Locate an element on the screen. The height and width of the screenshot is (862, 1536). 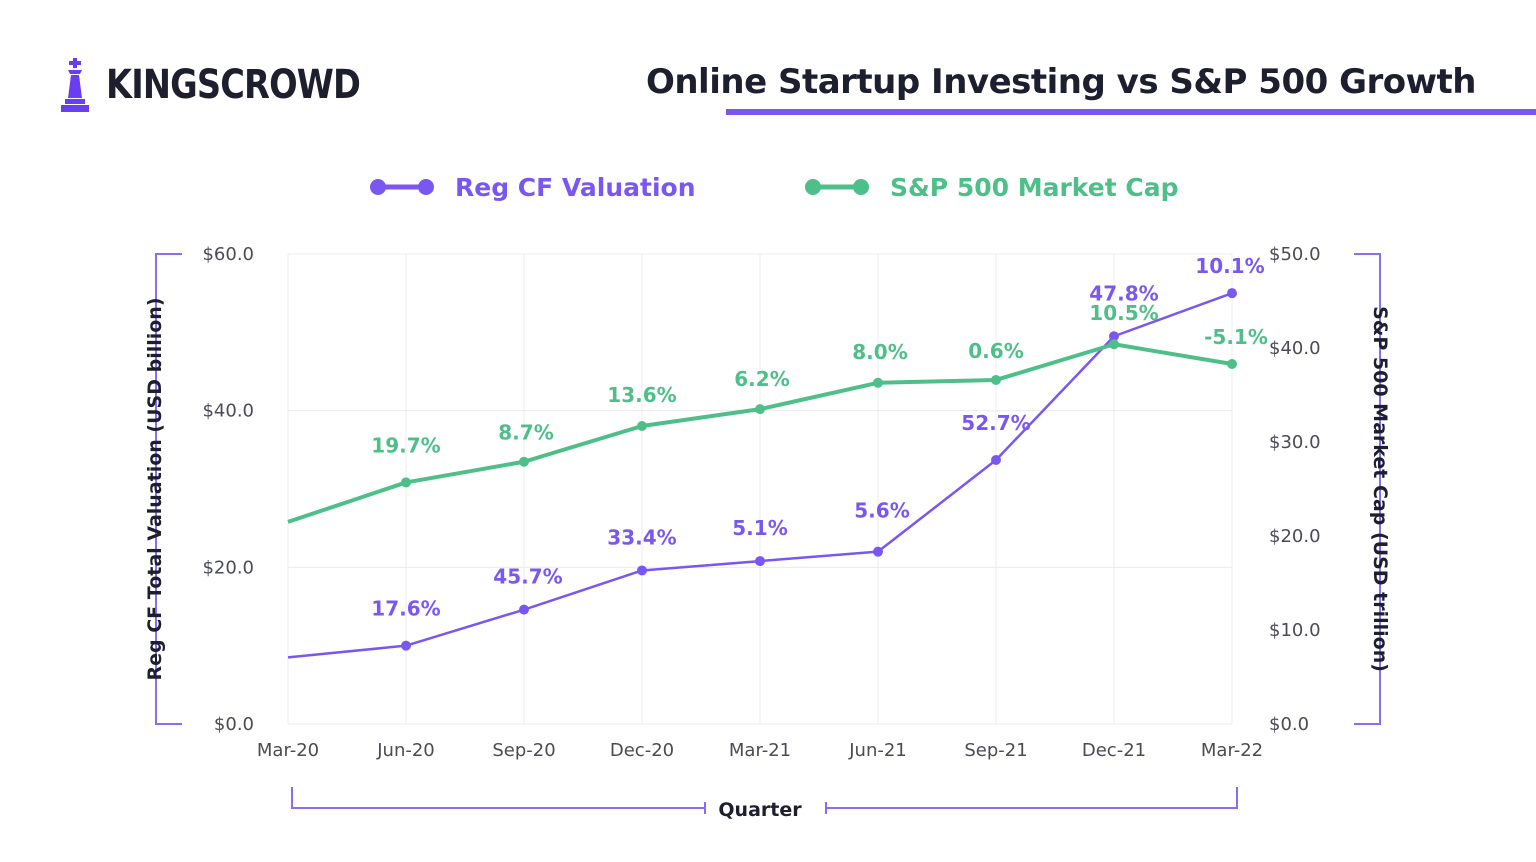
legend: Reg CF Valuation S&P 500 Market Cap is located at coordinates (774, 187).